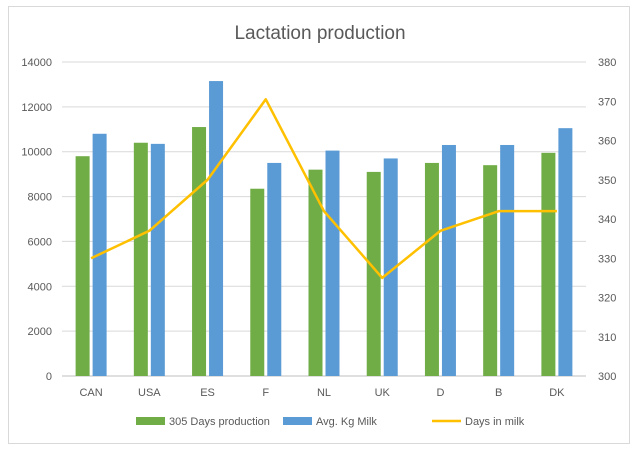 The image size is (639, 453). What do you see at coordinates (36, 108) in the screenshot?
I see `left-tick-label: 12000` at bounding box center [36, 108].